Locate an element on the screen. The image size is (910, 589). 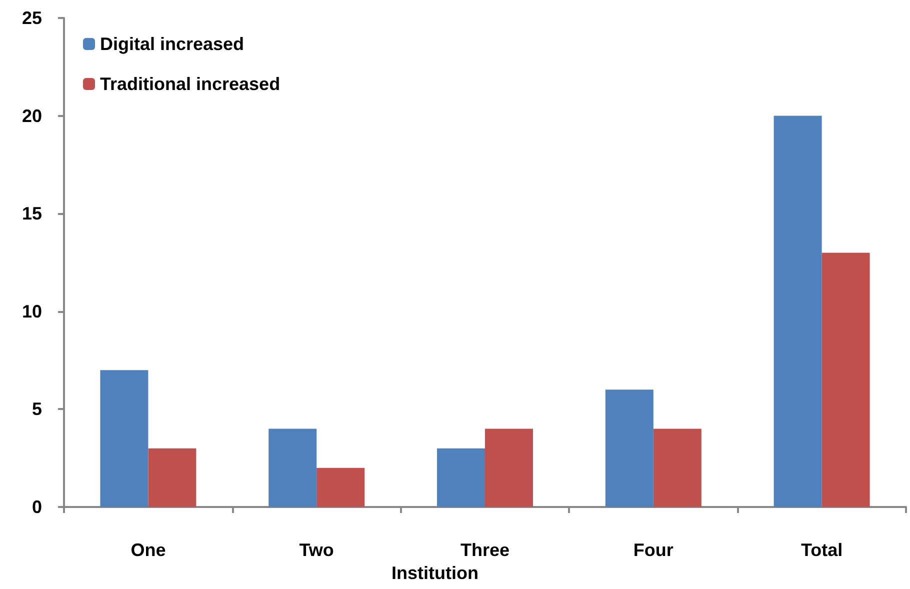
y-tick-label: 5 is located at coordinates (37, 409).